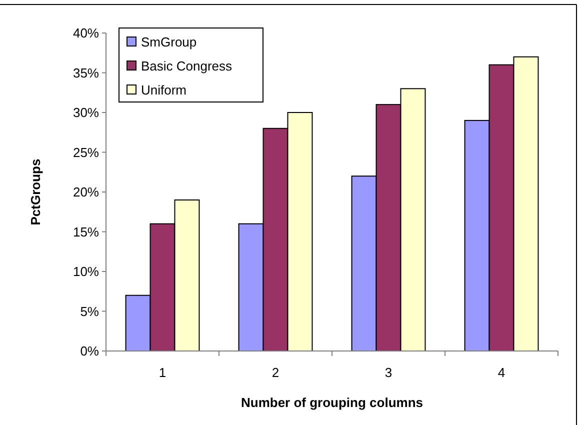 The image size is (584, 425). What do you see at coordinates (187, 66) in the screenshot?
I see `legend-label: Basic Congress` at bounding box center [187, 66].